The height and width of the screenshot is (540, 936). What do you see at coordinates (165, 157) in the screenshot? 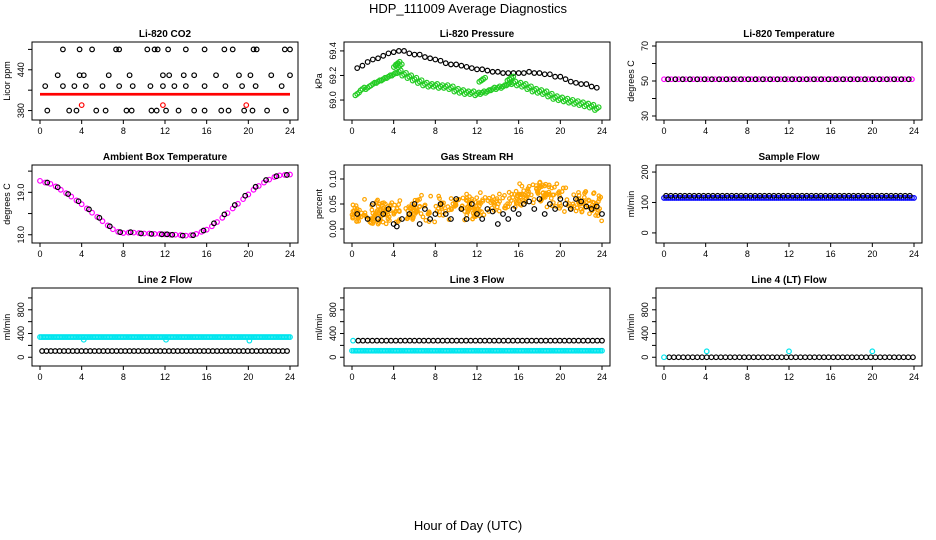
I see `panel-title: Ambient Box Temperature` at bounding box center [165, 157].